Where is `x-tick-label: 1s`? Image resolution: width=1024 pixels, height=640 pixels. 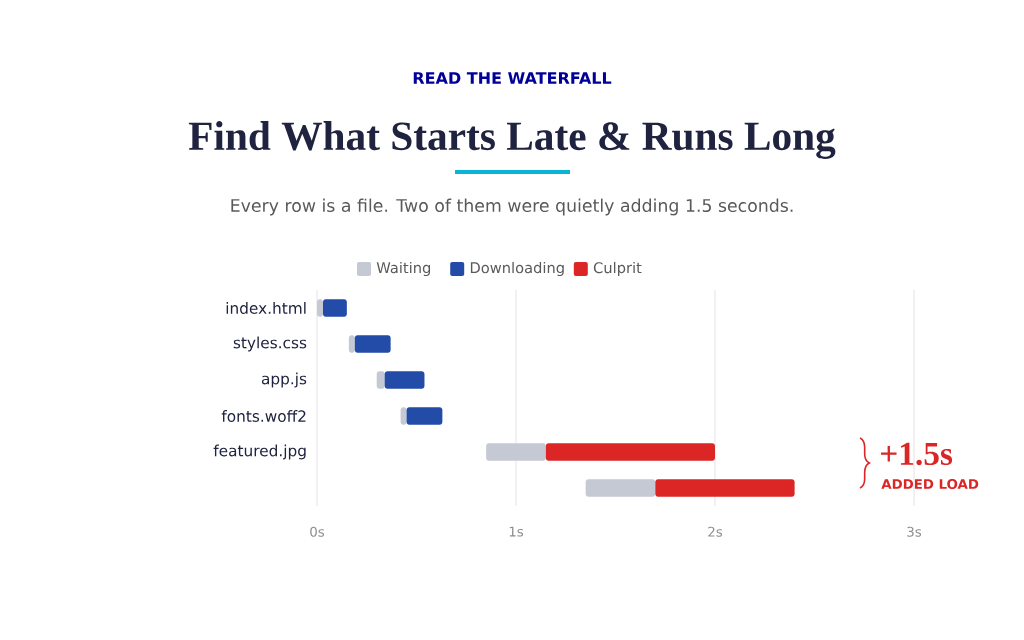 x-tick-label: 1s is located at coordinates (516, 531).